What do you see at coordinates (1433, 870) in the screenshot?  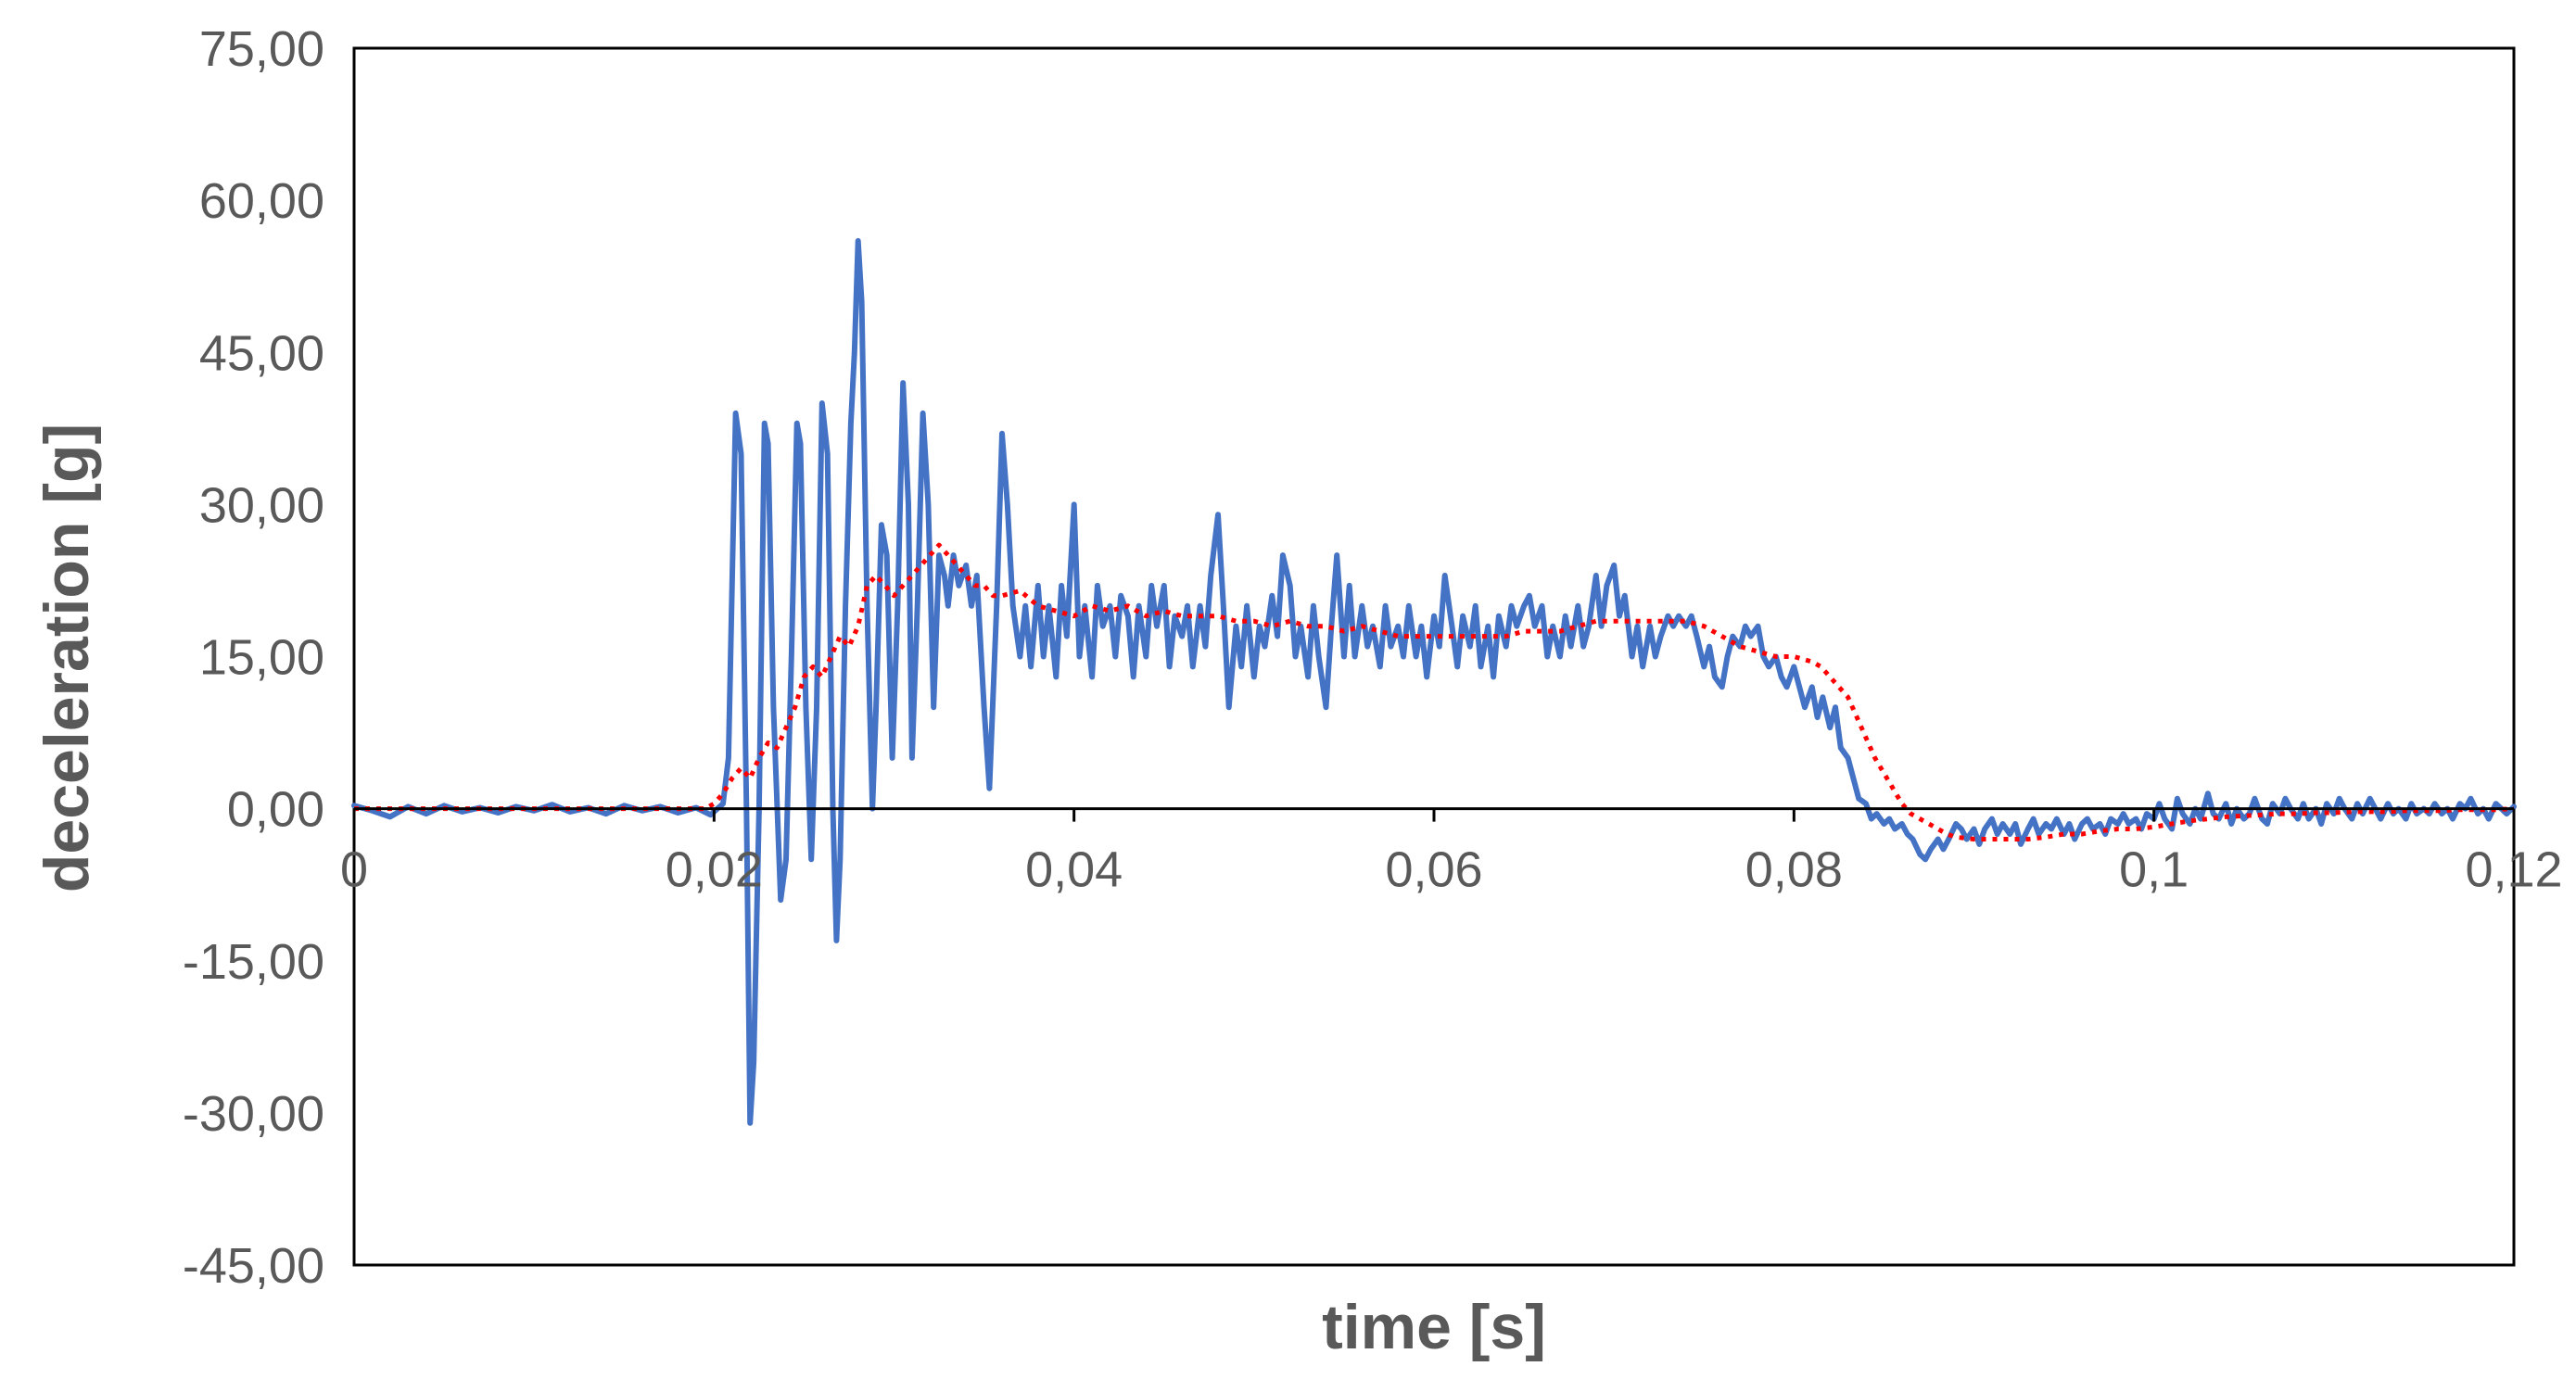 I see `x-tick-label: 0,06` at bounding box center [1433, 870].